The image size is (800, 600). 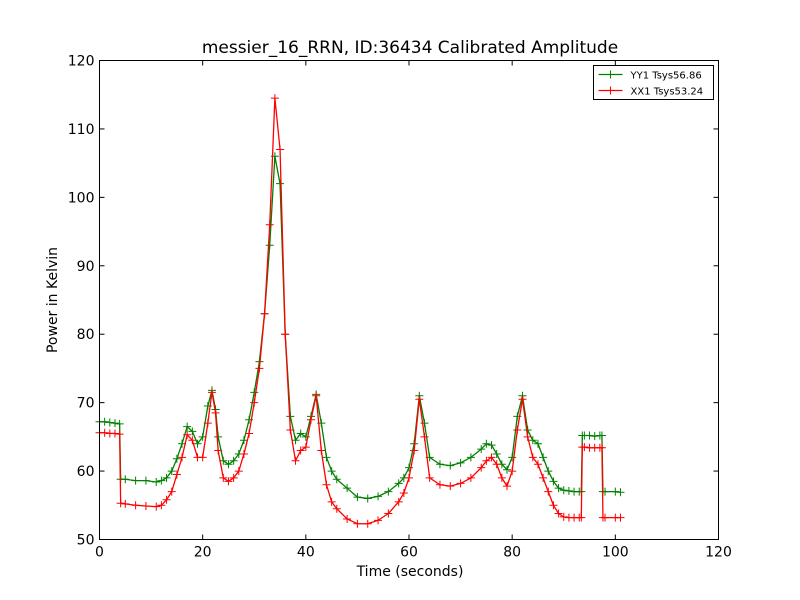 I want to click on y-tick-label: 50, so click(x=86, y=541).